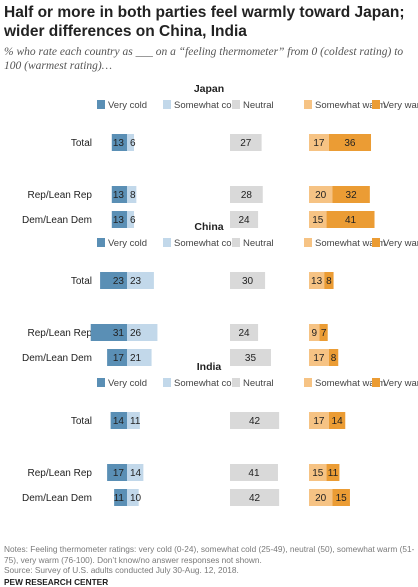 The width and height of the screenshot is (418, 587). I want to click on value-somewhat-warm: 9, so click(314, 333).